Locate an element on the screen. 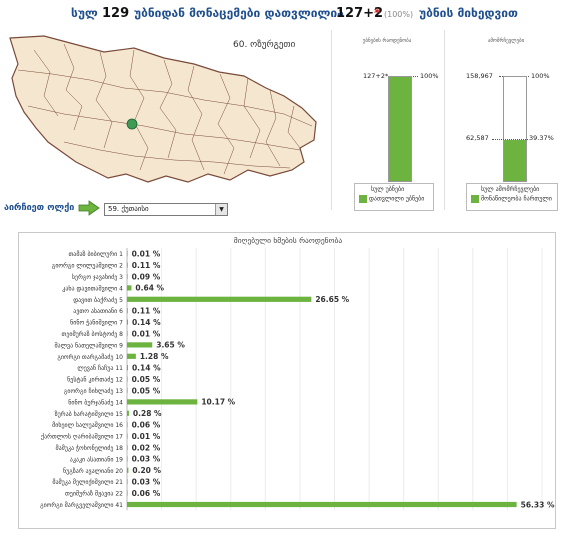  candidate-label: აკაკი ასათიანი 19 is located at coordinates (96, 459).